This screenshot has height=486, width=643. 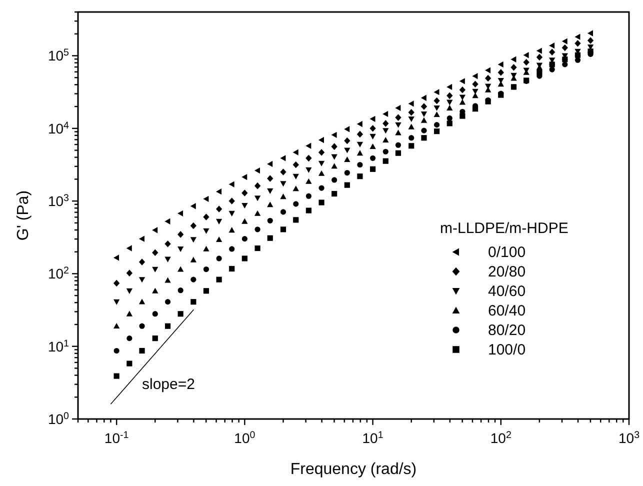 I want to click on y-tick-label: 10$^{0}$, so click(x=59, y=418).